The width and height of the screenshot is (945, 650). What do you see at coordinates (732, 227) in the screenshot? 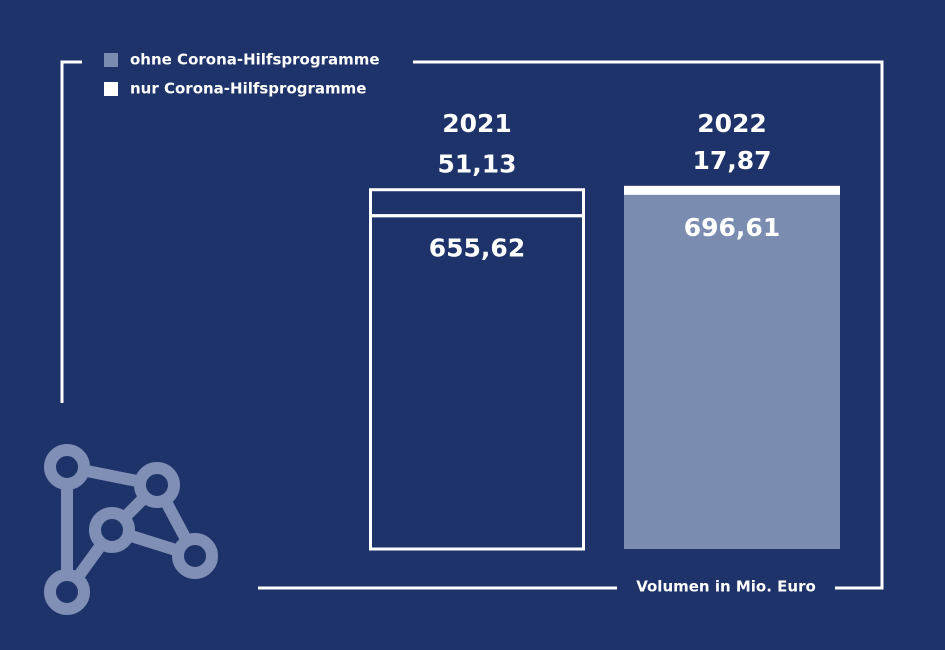
I see `value-label: 696,61` at bounding box center [732, 227].